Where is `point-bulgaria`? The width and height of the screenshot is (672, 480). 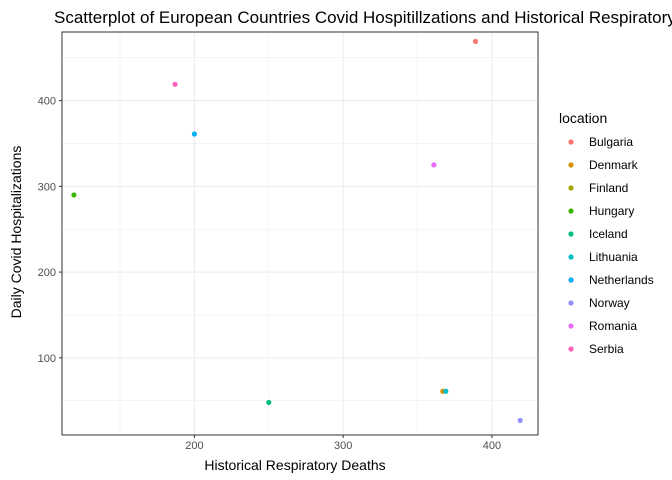
point-bulgaria is located at coordinates (475, 41).